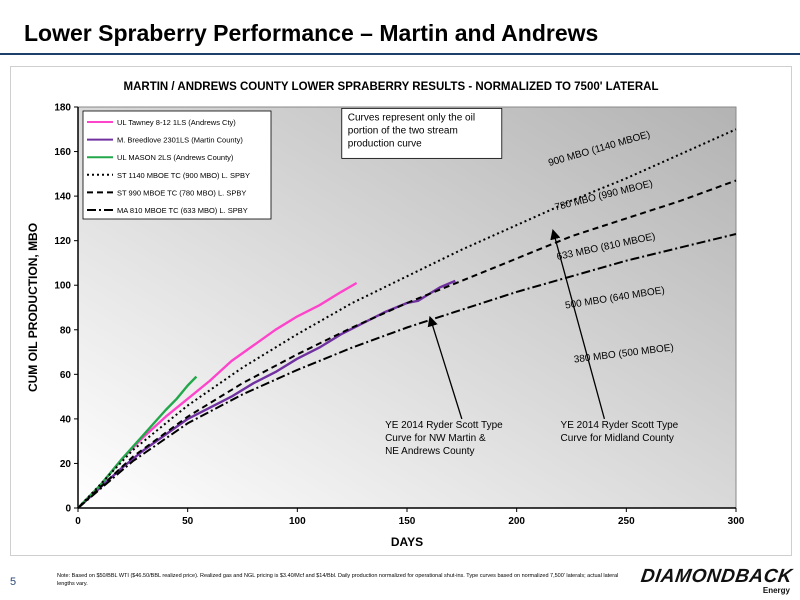  What do you see at coordinates (716, 576) in the screenshot?
I see `logo-wordmark: DIAMONDBACK` at bounding box center [716, 576].